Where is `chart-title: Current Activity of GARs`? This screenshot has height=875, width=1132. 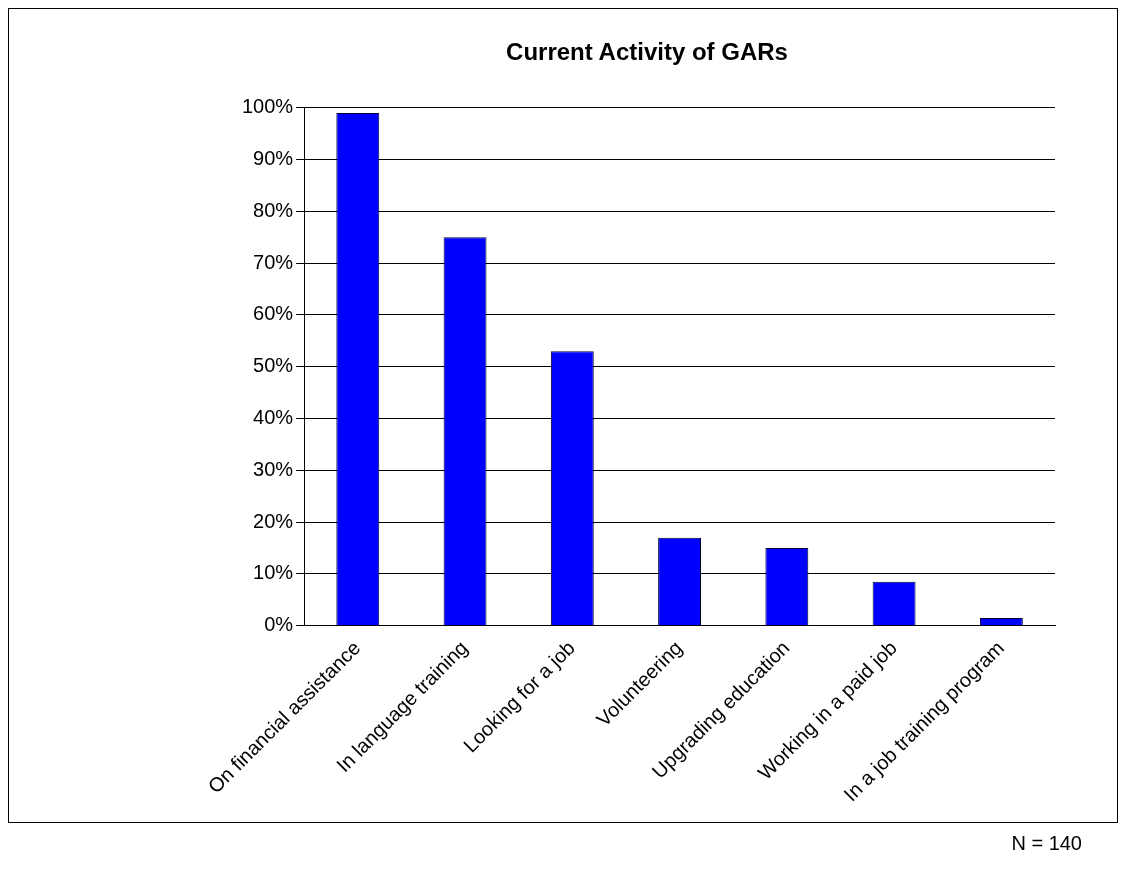
chart-title: Current Activity of GARs is located at coordinates (647, 52).